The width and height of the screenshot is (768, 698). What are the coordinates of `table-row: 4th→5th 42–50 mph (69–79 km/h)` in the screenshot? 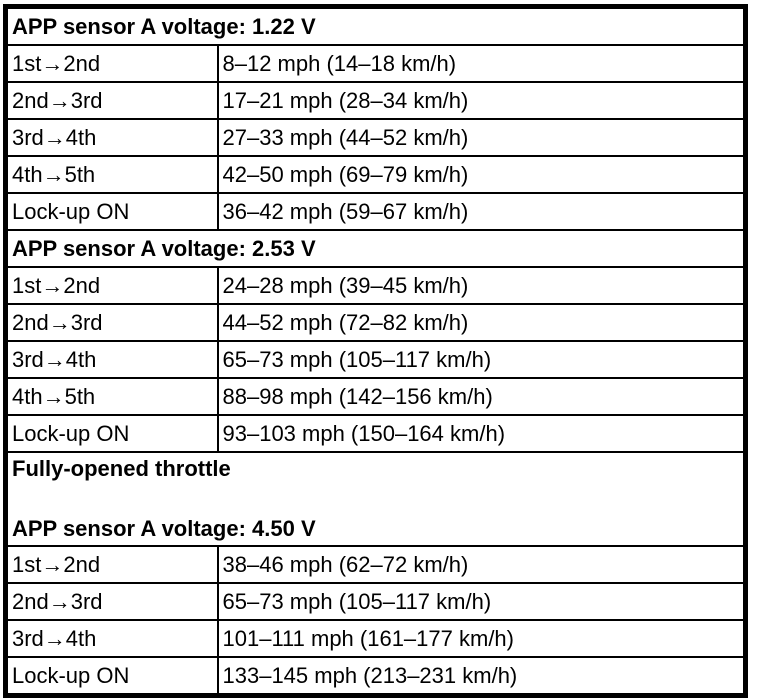 It's located at (375, 174).